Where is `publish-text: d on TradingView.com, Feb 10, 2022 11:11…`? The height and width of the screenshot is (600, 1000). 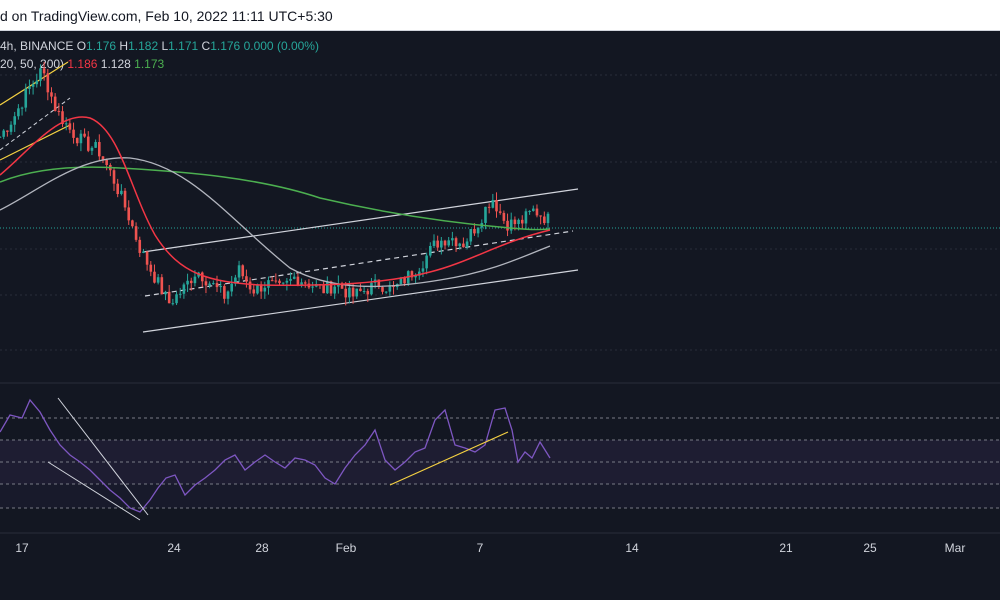 publish-text: d on TradingView.com, Feb 10, 2022 11:11… is located at coordinates (166, 16).